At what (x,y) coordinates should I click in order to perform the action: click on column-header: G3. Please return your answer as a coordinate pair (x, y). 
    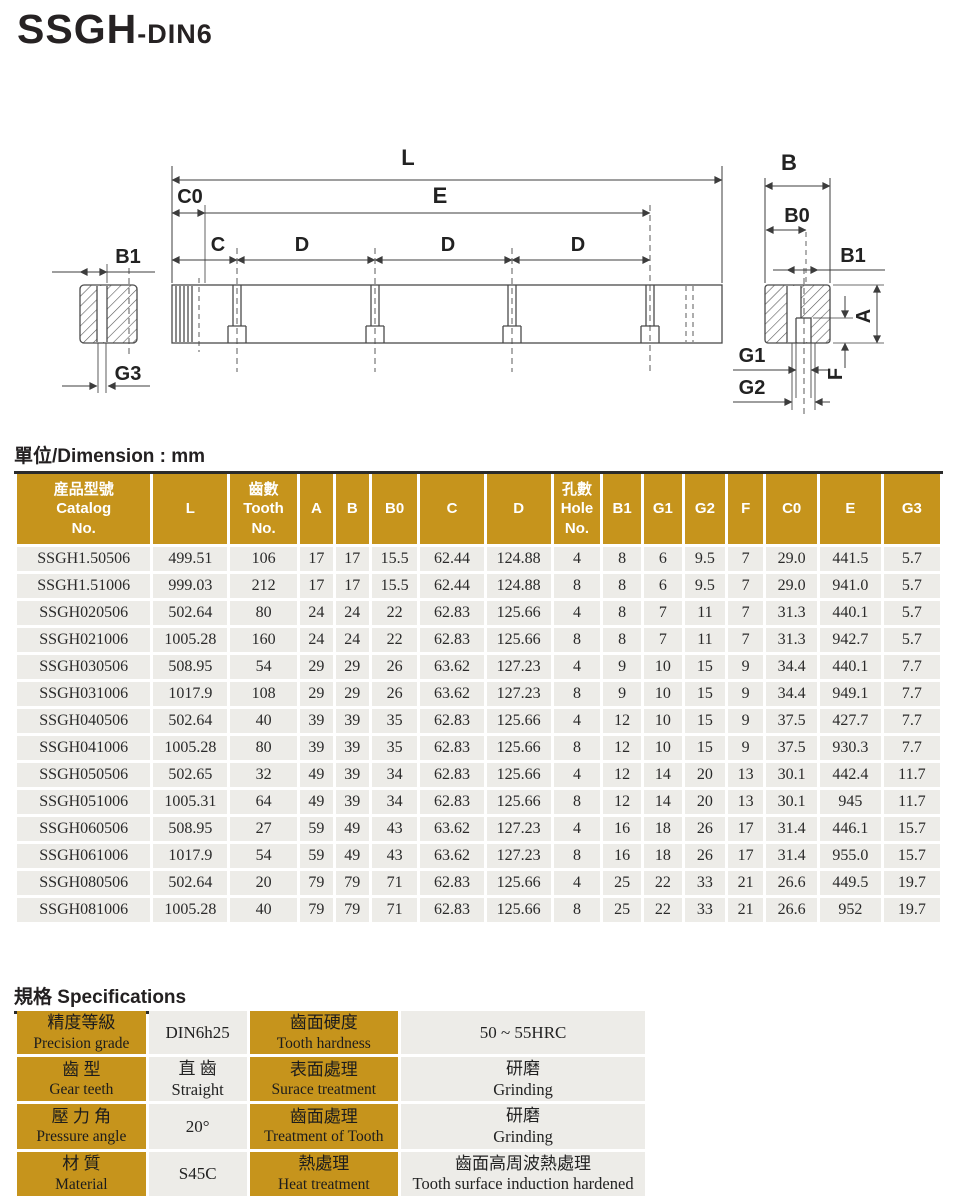
    Looking at the image, I should click on (911, 509).